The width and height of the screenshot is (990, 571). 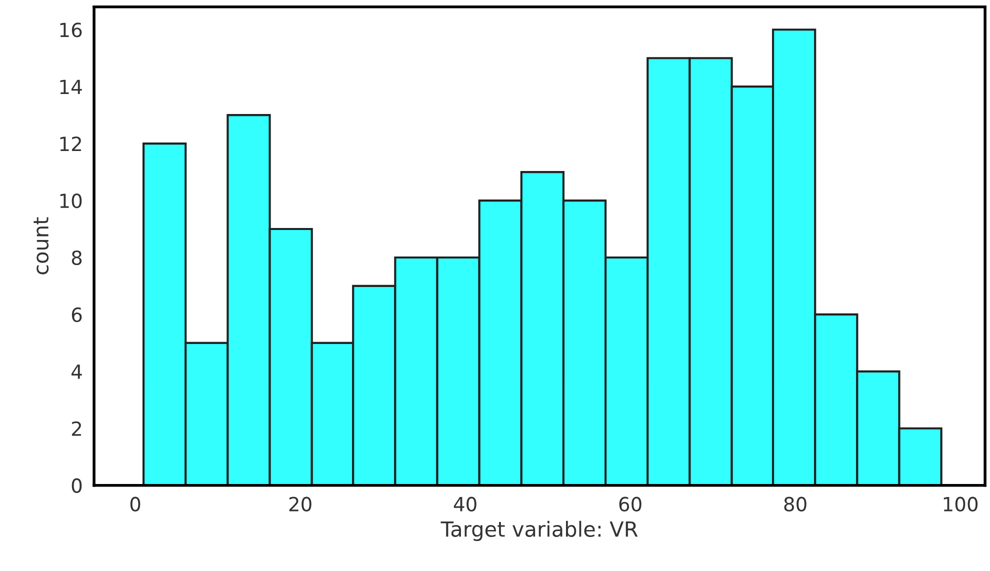 I want to click on x-tick-label: 0, so click(x=135, y=504).